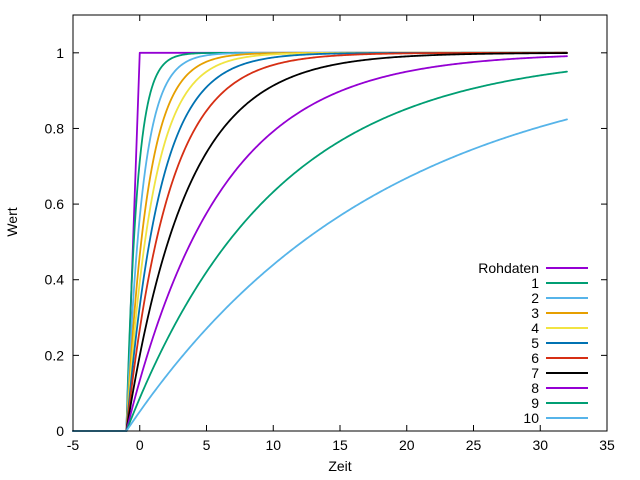 This screenshot has height=480, width=640. Describe the element at coordinates (55, 128) in the screenshot. I see `y-tick-label: 0.8` at that location.